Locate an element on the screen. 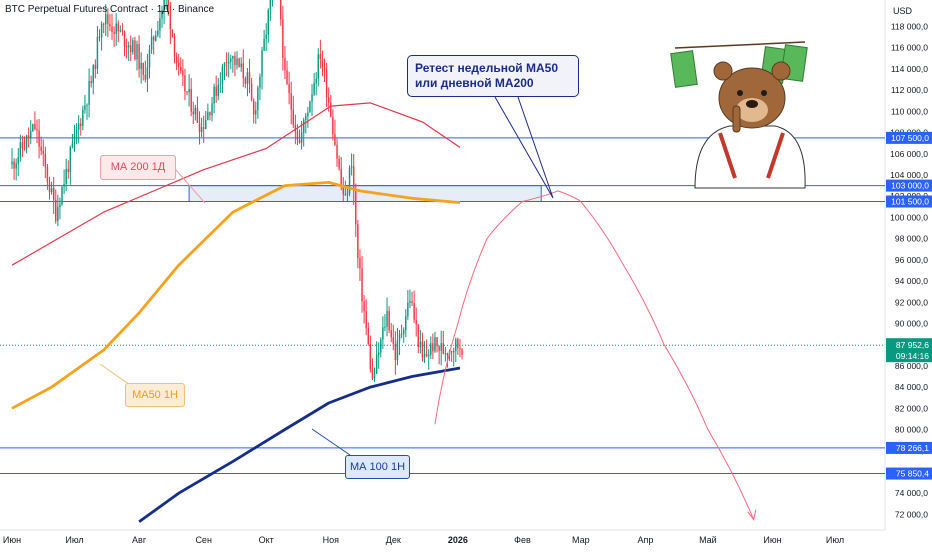 This screenshot has width=932, height=555. ma200-pointer is located at coordinates (190, 186).